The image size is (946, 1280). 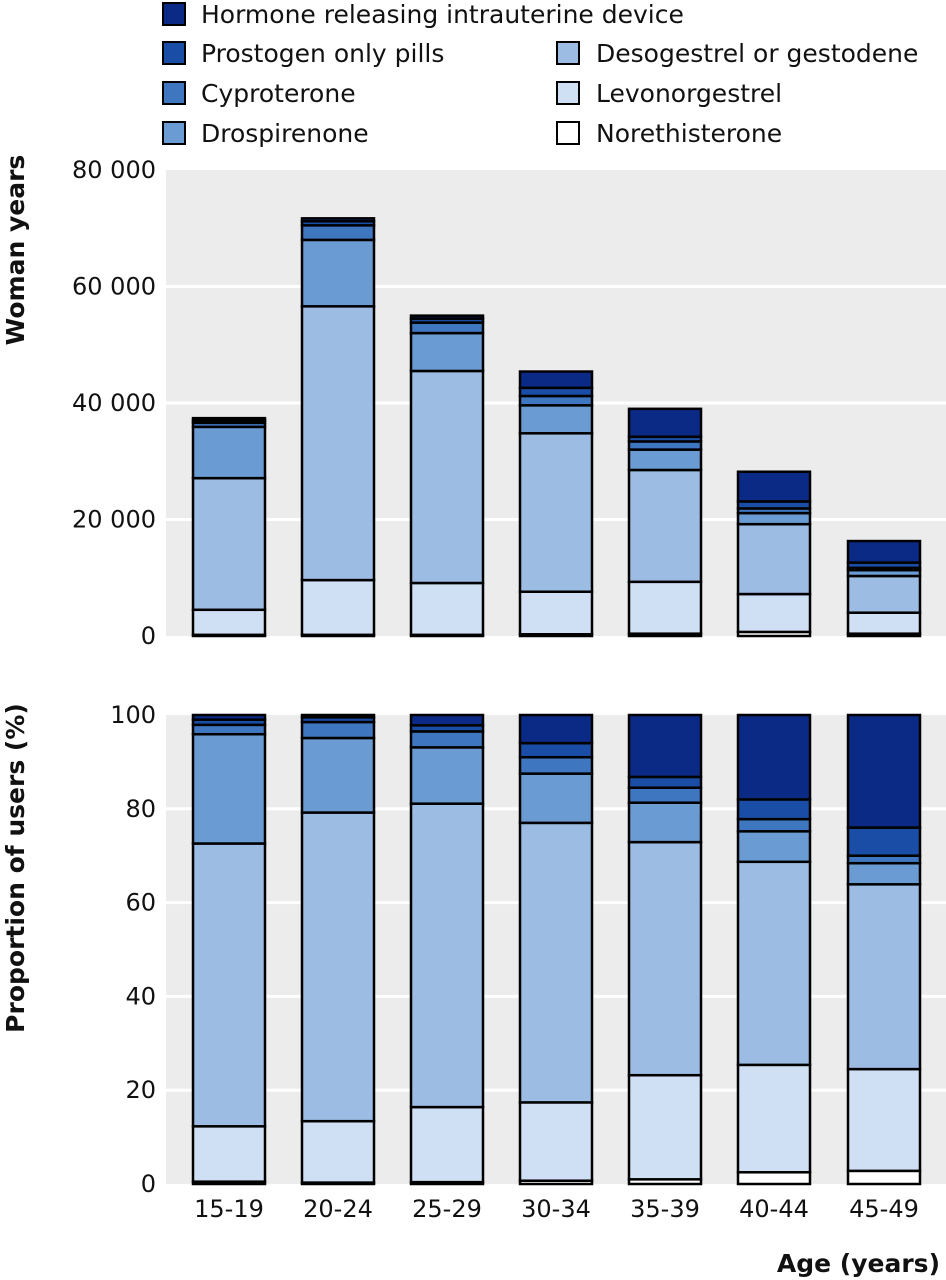 What do you see at coordinates (322, 53) in the screenshot?
I see `legend-label-progestogen-only-pills: Prostogen only pills` at bounding box center [322, 53].